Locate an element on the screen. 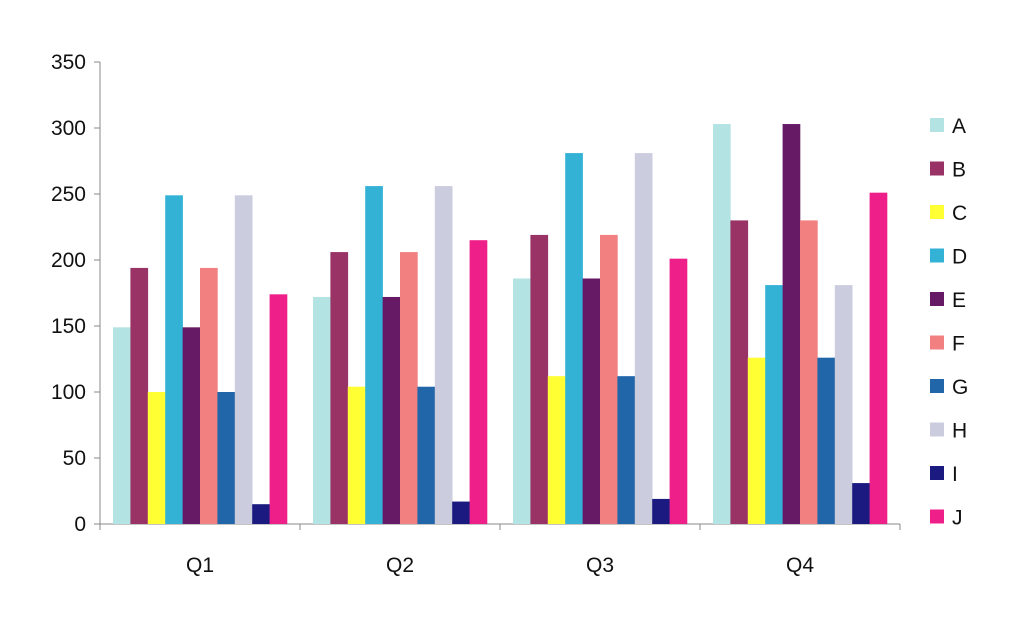 This screenshot has height=632, width=1028. x-tick-label-q4: Q4 is located at coordinates (800, 565).